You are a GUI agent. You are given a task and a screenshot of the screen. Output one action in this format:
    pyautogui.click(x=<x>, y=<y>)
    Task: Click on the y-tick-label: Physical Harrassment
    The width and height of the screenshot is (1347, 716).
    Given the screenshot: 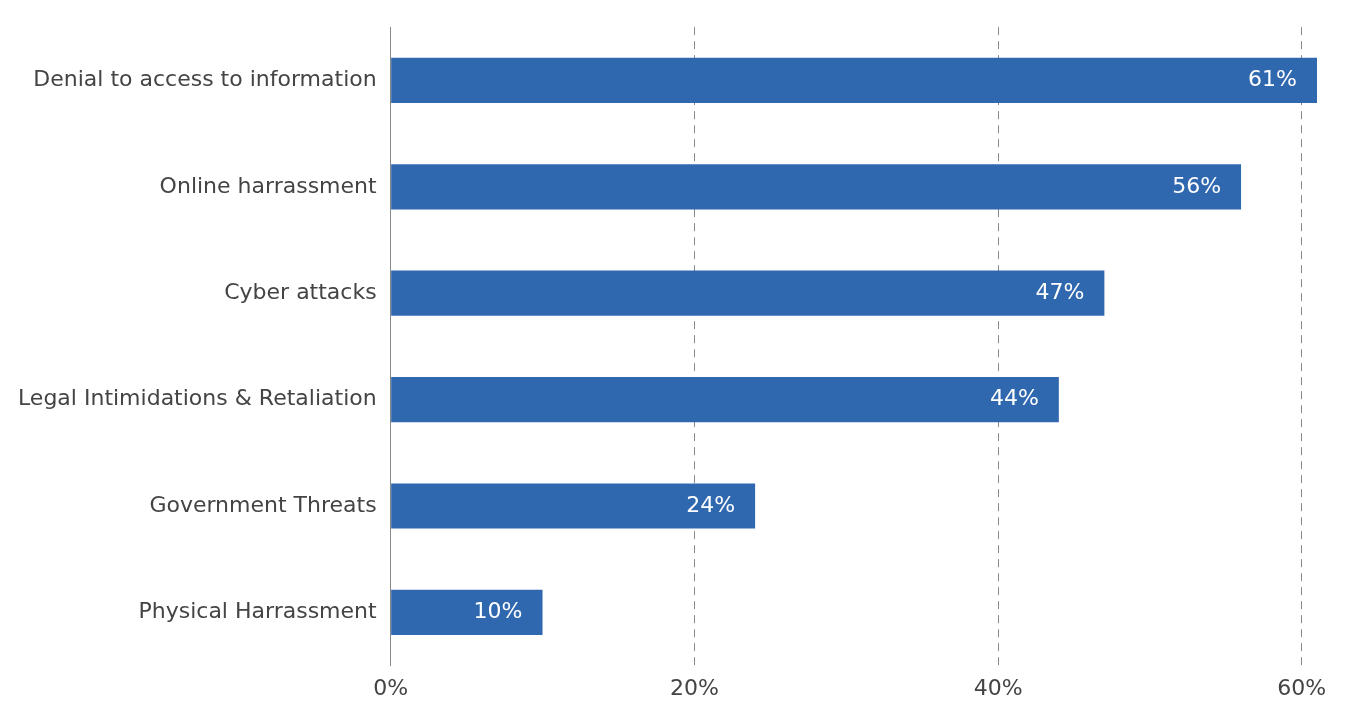 What is the action you would take?
    pyautogui.click(x=258, y=611)
    